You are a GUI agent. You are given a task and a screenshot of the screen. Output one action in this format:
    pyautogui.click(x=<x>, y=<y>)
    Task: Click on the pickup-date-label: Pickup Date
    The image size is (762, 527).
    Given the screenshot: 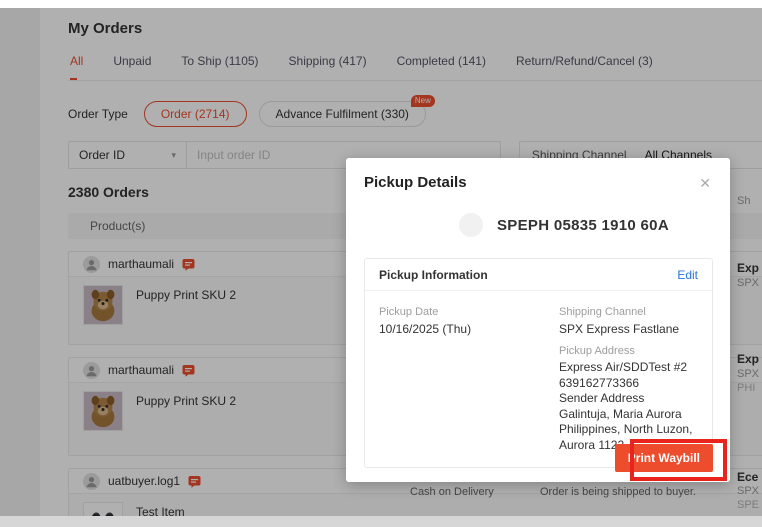 What is the action you would take?
    pyautogui.click(x=409, y=312)
    